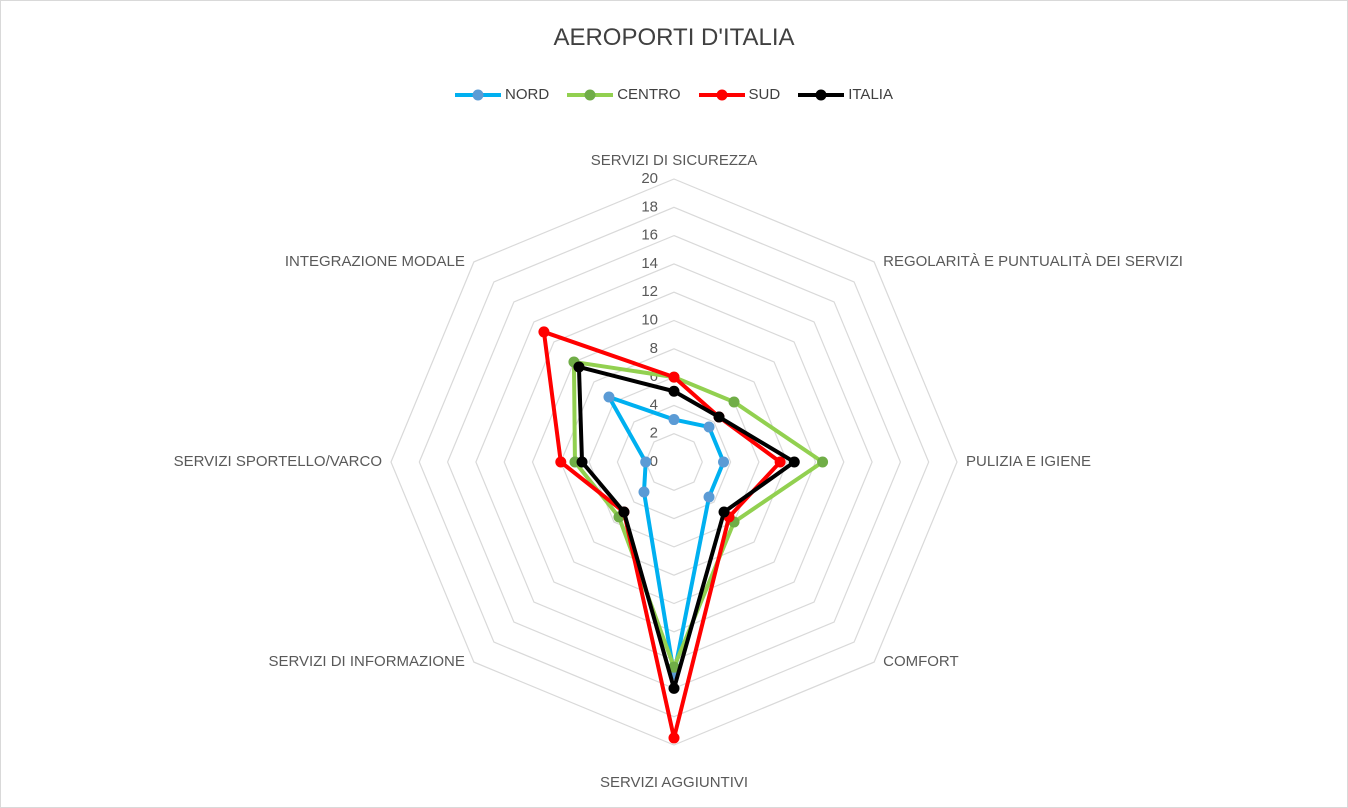 This screenshot has width=1348, height=808. What do you see at coordinates (654, 348) in the screenshot?
I see `tick-label: 8` at bounding box center [654, 348].